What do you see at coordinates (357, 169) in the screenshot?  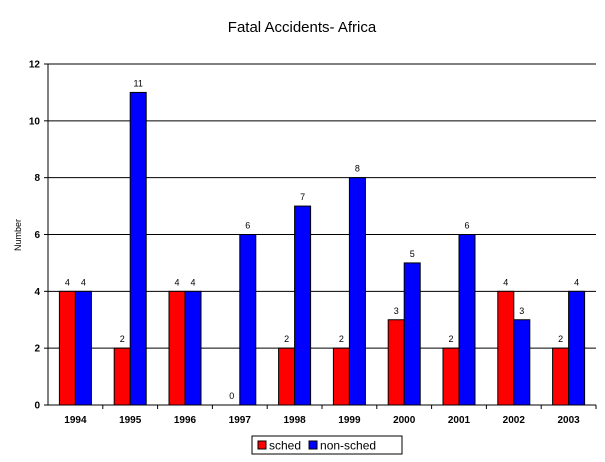 I see `data-label-non-sched: 8` at bounding box center [357, 169].